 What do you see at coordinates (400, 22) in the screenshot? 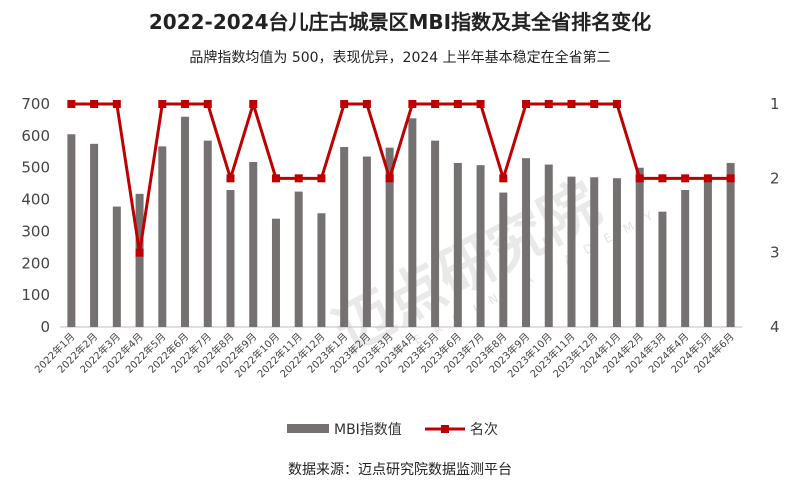
I see `chart-title: 2022-2024台儿庄古城景区MBI指数及其全省排名变化` at bounding box center [400, 22].